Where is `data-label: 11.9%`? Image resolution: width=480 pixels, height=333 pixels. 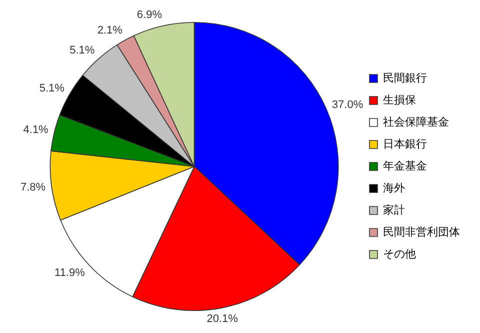
data-label: 11.9% is located at coordinates (70, 272).